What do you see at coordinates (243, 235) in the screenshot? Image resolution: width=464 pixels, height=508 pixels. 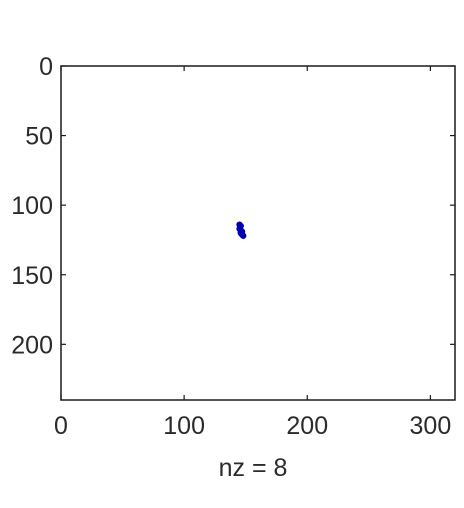 I see `data-point` at bounding box center [243, 235].